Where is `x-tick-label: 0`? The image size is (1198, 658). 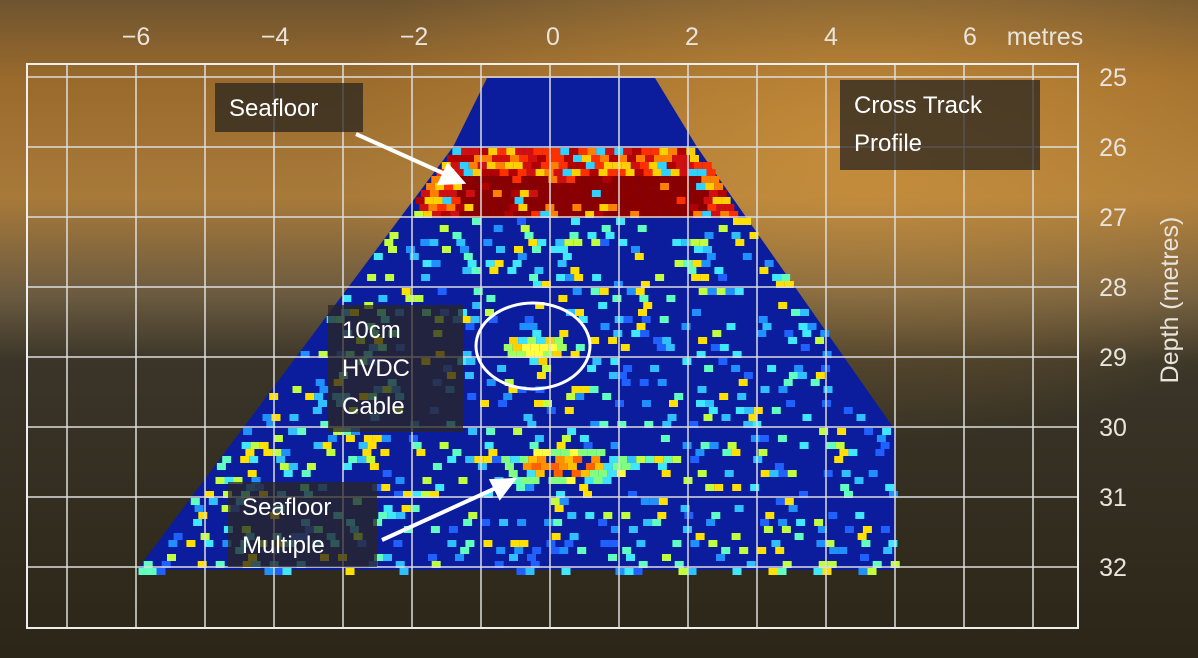 x-tick-label: 0 is located at coordinates (553, 37).